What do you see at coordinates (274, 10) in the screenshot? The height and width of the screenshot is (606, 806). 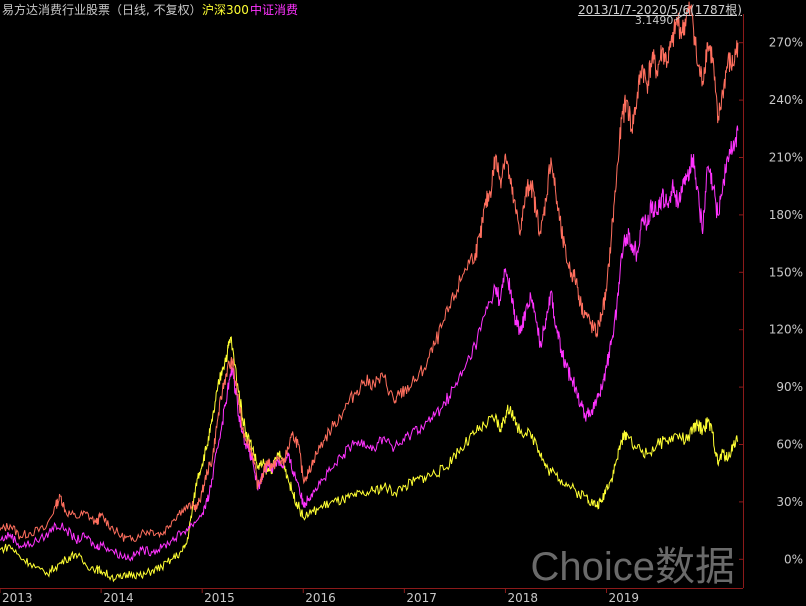 I see `legend-consumer-index: 中证消费` at bounding box center [274, 10].